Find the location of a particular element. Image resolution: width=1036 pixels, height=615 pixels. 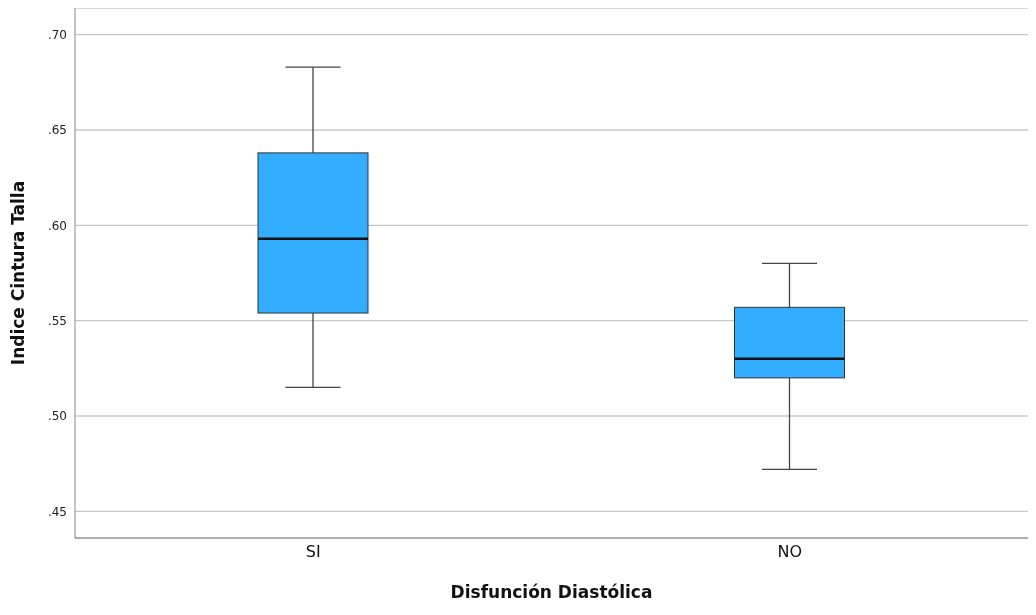

y-tick-label: .50 is located at coordinates (57, 416).